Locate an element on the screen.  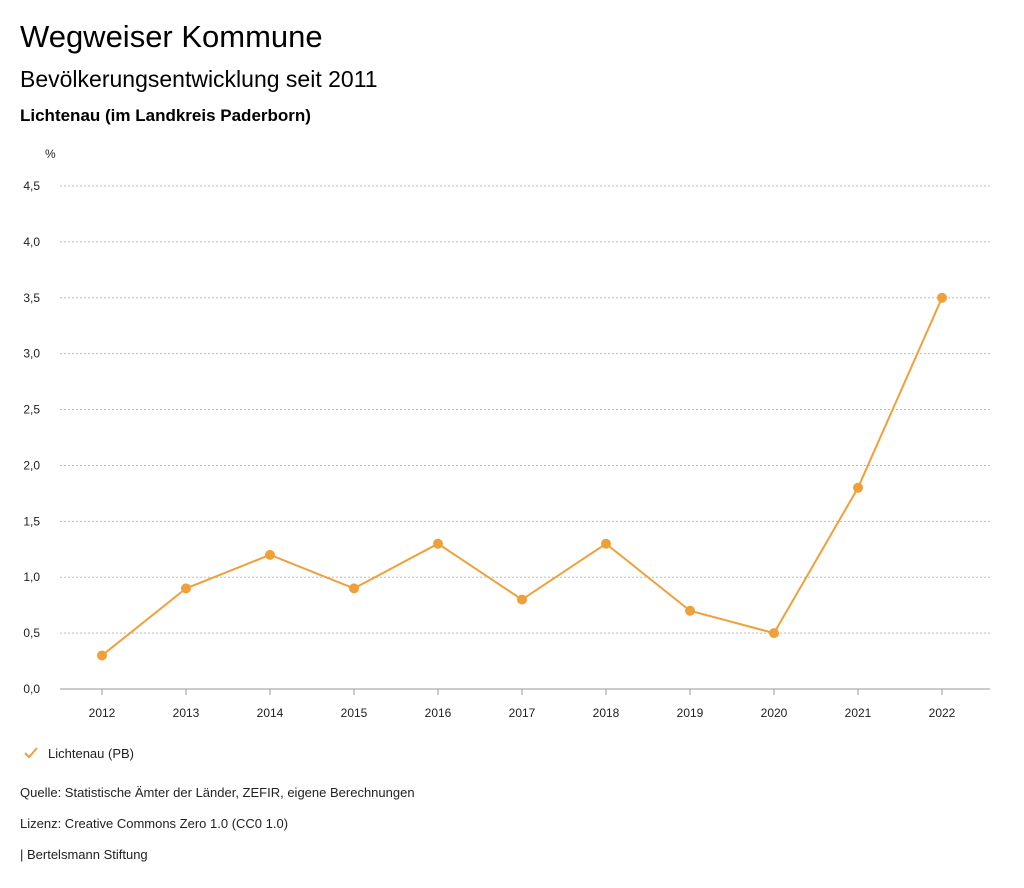
check-icon is located at coordinates (31, 753).